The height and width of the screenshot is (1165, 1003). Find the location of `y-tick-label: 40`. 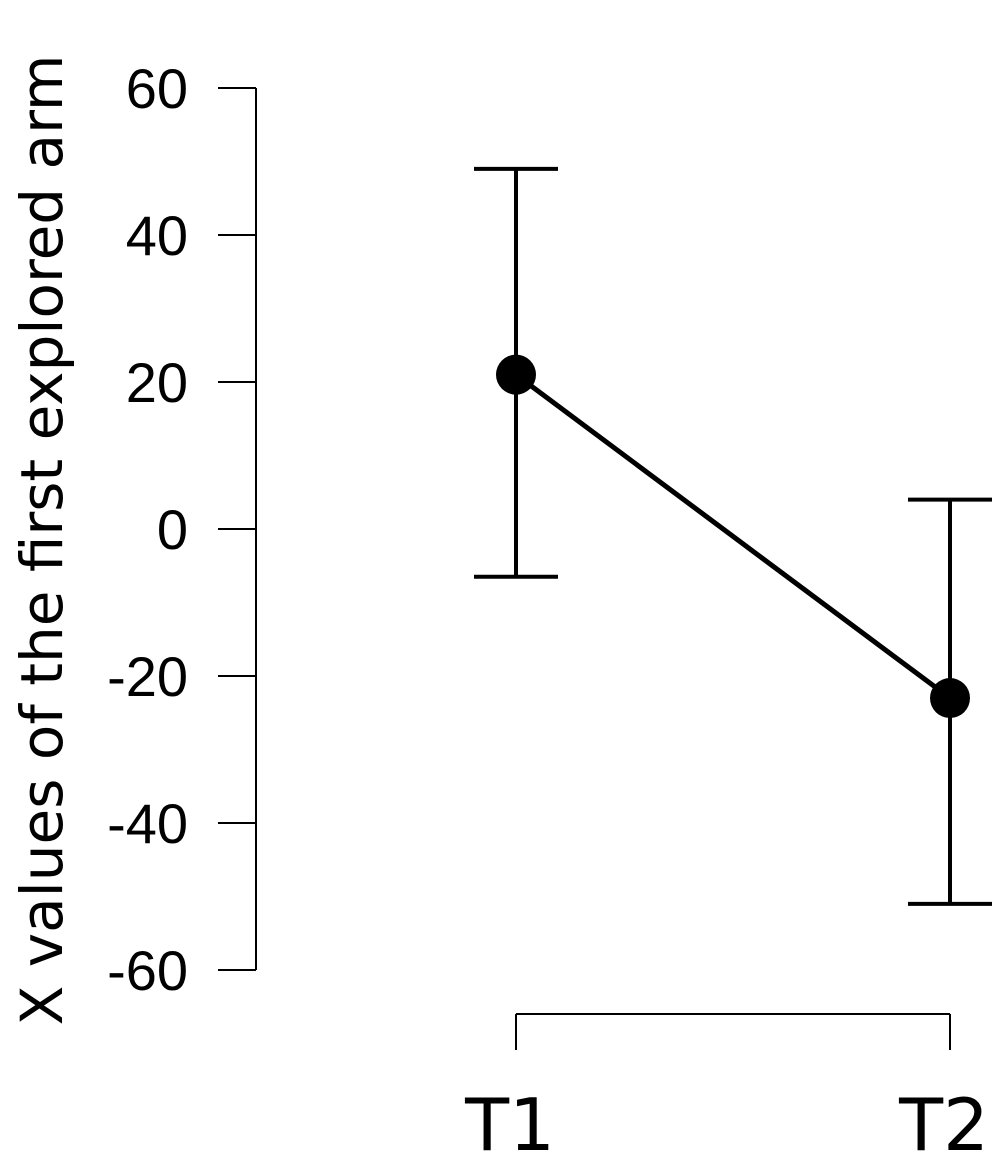

y-tick-label: 40 is located at coordinates (157, 235).